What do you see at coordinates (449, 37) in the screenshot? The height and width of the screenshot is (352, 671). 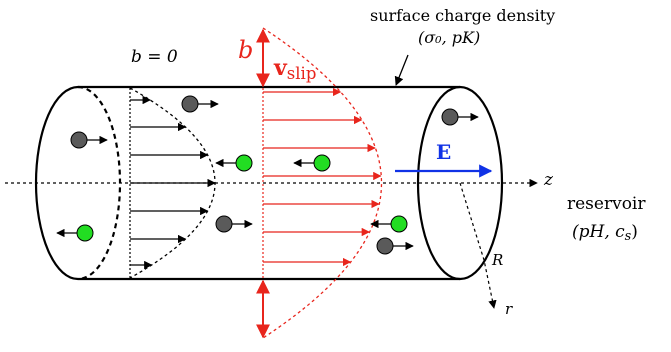 I see `surface-charge-params: (σ₀, pK)` at bounding box center [449, 37].